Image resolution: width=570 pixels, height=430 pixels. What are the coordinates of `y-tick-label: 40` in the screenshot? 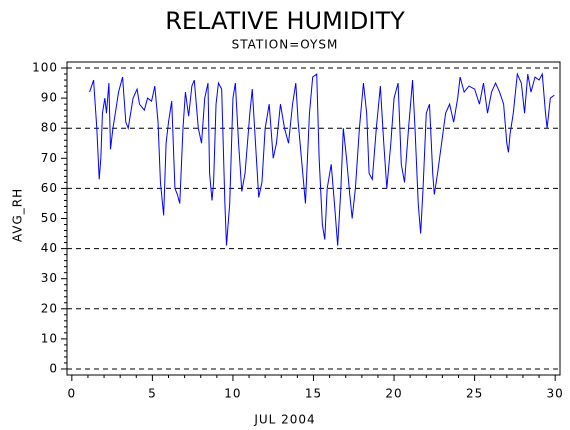 It's located at (49, 248).